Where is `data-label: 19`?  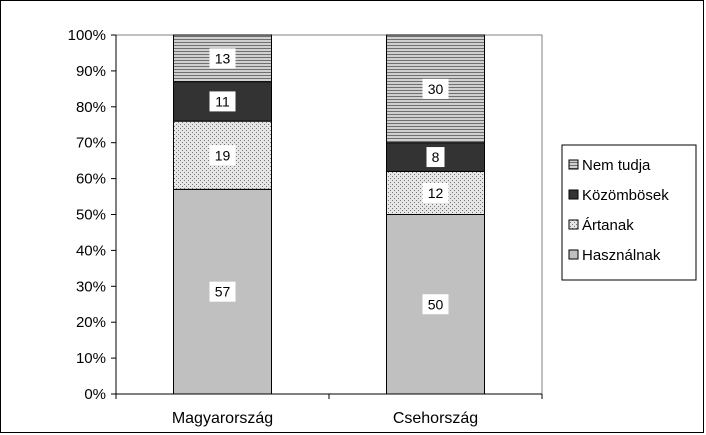
data-label: 19 is located at coordinates (223, 155).